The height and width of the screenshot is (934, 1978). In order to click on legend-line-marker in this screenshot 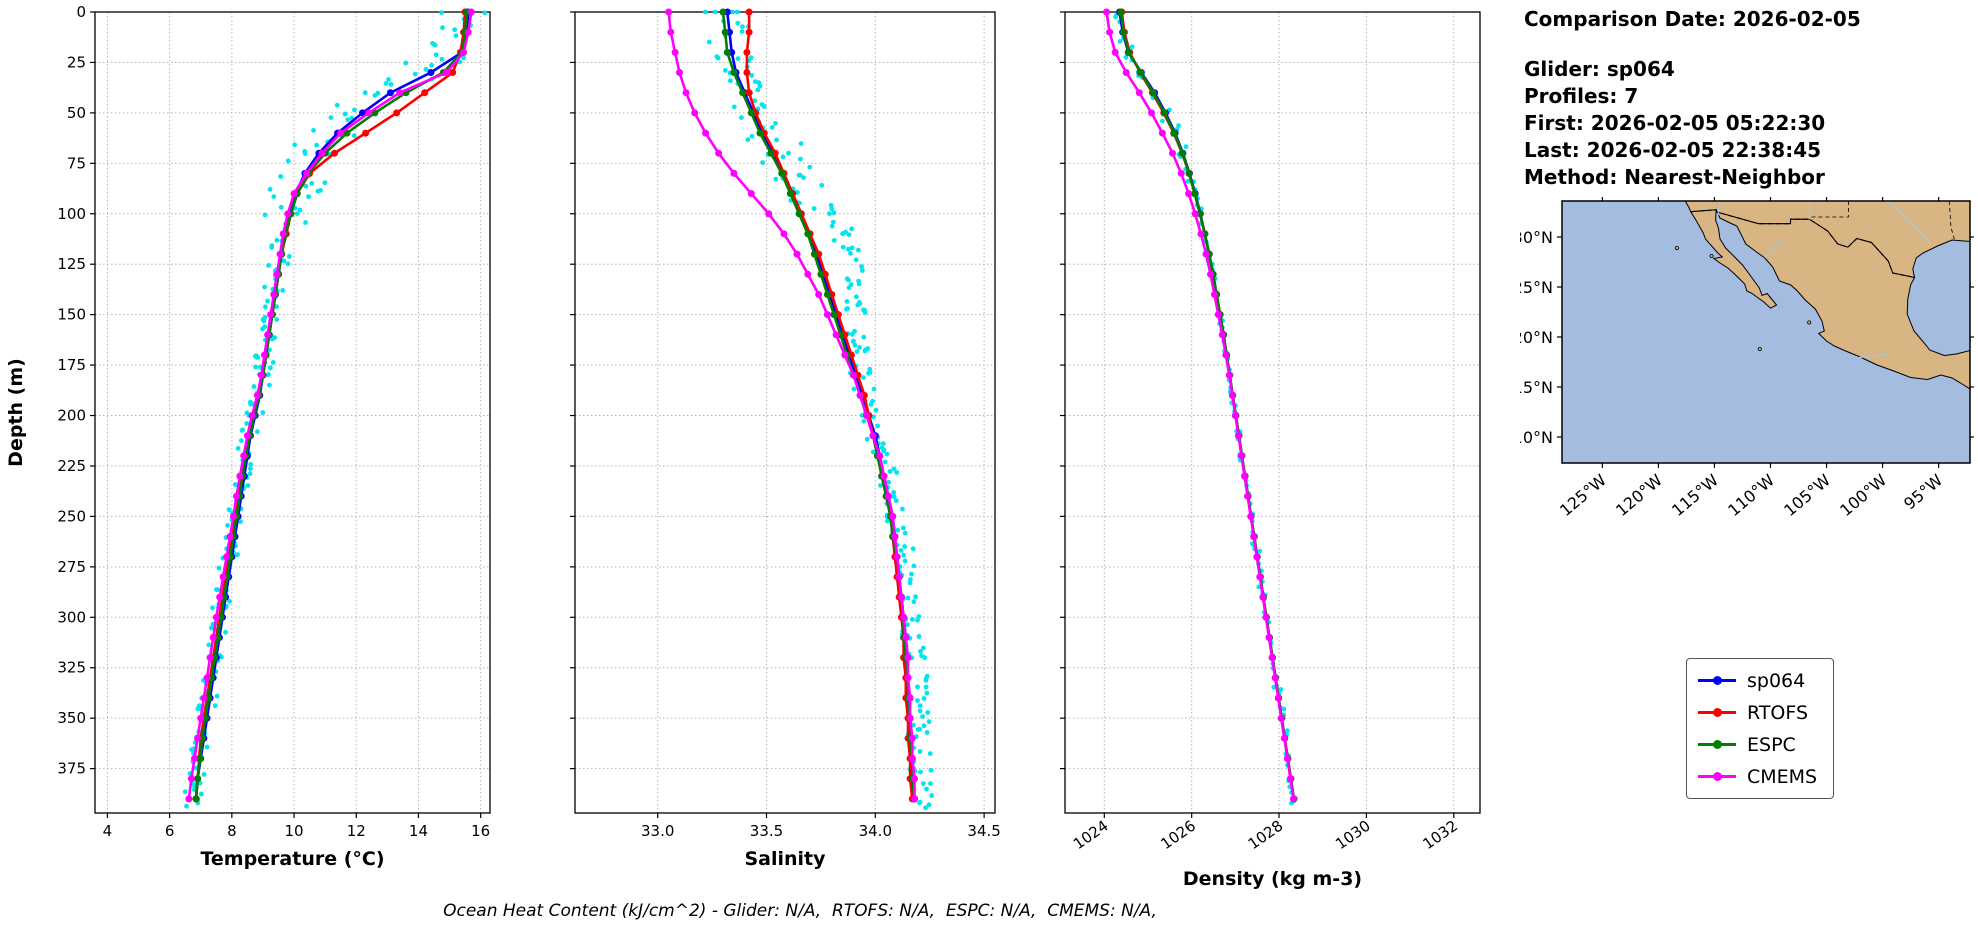, I will do `click(1717, 777)`.